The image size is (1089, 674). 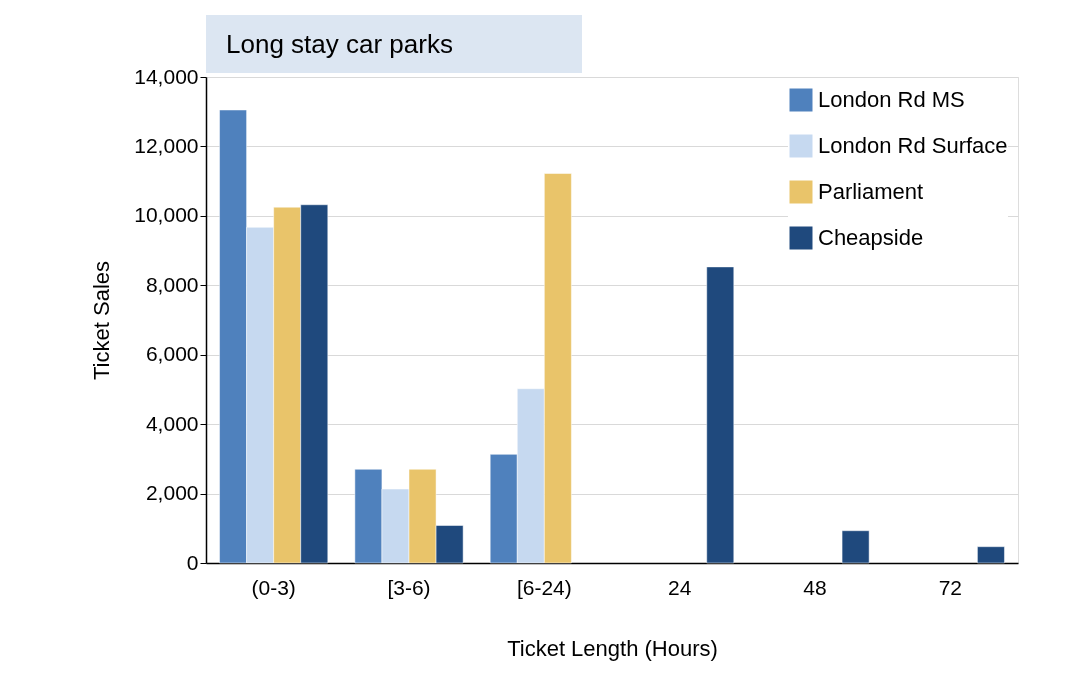 What do you see at coordinates (273, 587) in the screenshot?
I see `x-tick-label: (0-3)` at bounding box center [273, 587].